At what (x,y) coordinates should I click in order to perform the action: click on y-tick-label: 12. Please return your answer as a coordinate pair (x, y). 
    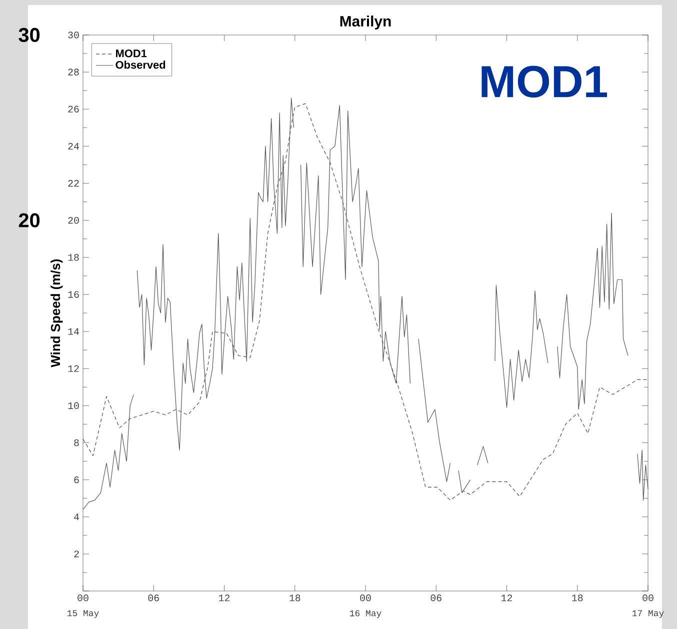
    Looking at the image, I should click on (73, 368).